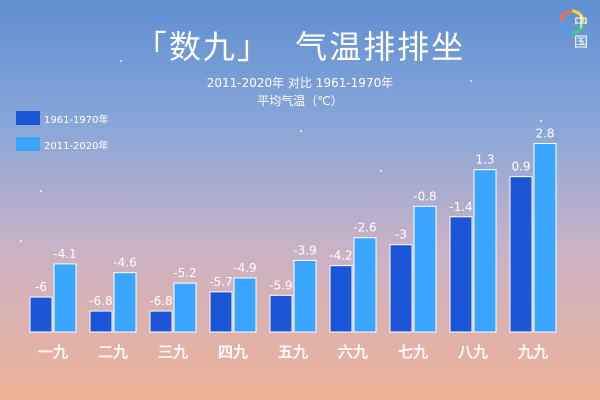  Describe the element at coordinates (53, 352) in the screenshot. I see `category-label-1: 一九` at that location.